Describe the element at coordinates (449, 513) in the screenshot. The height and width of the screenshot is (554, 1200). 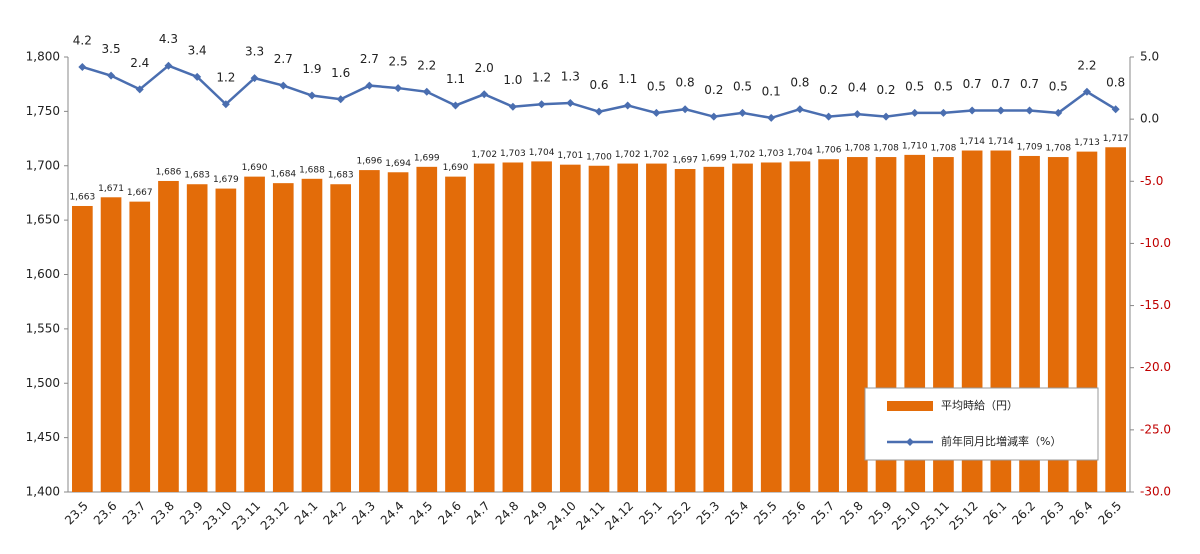
I see `x-tick-label: 24.6` at that location.